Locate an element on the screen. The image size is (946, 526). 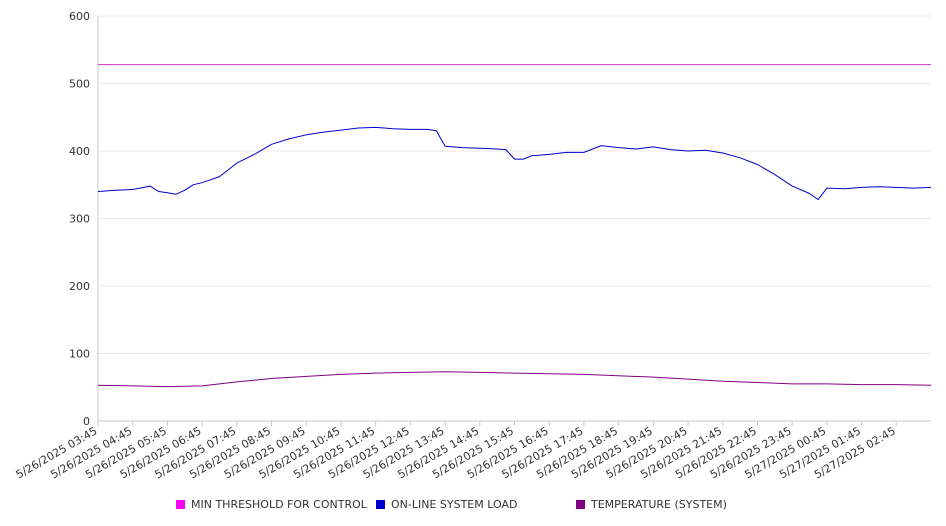
legend-item-min-threshold: MIN THRESHOLD FOR CONTROL is located at coordinates (271, 504).